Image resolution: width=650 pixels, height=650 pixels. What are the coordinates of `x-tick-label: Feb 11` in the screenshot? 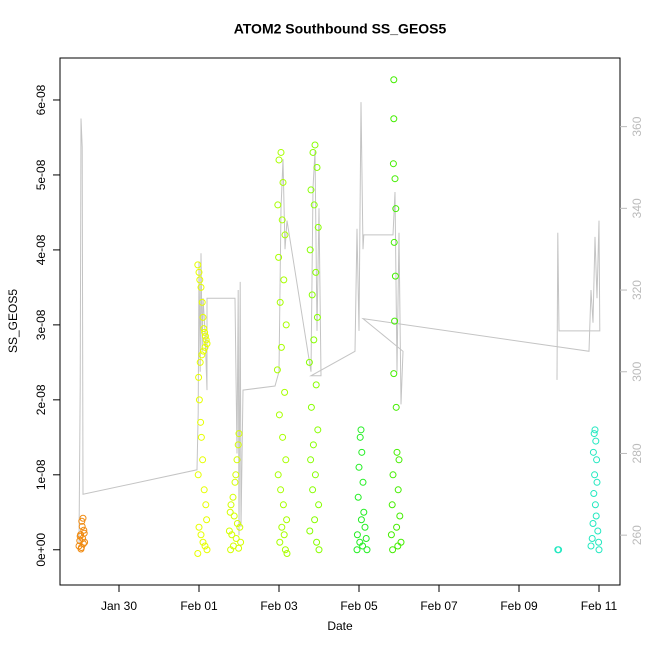 It's located at (599, 606).